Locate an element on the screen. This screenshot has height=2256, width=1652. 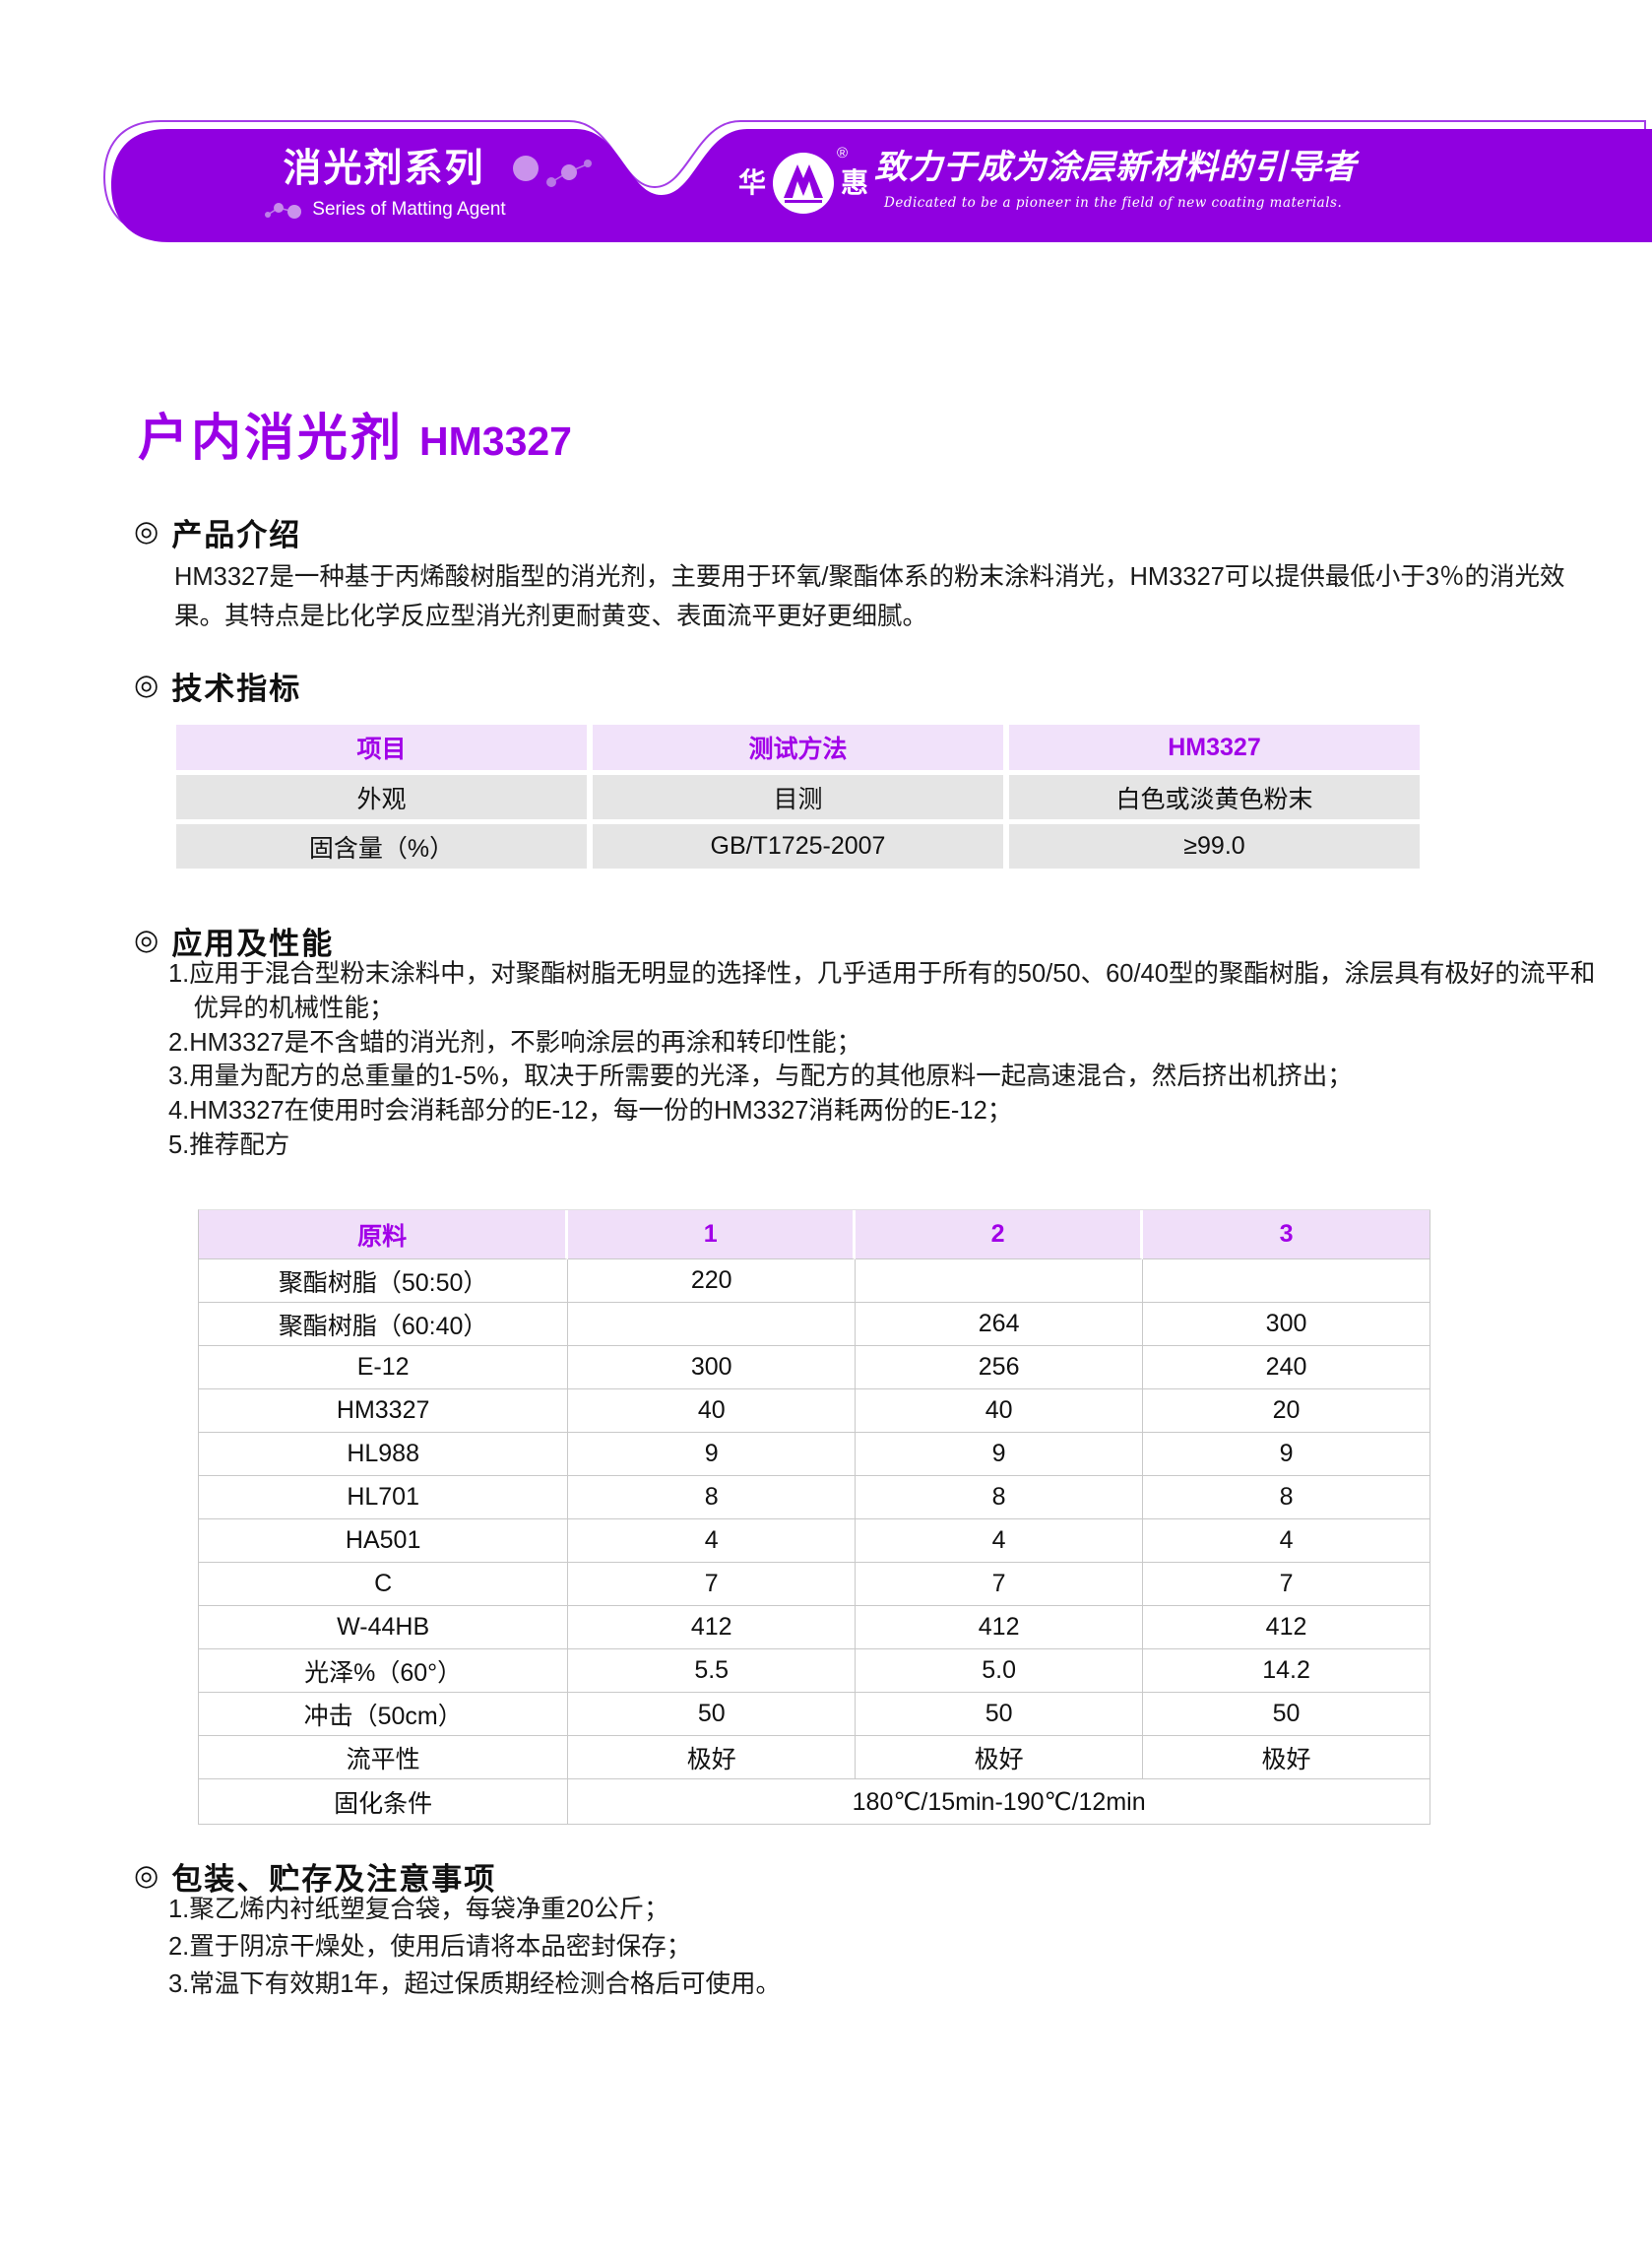
slogan-cn: 致力于成为涂层新材料的引导者 is located at coordinates (1116, 167).